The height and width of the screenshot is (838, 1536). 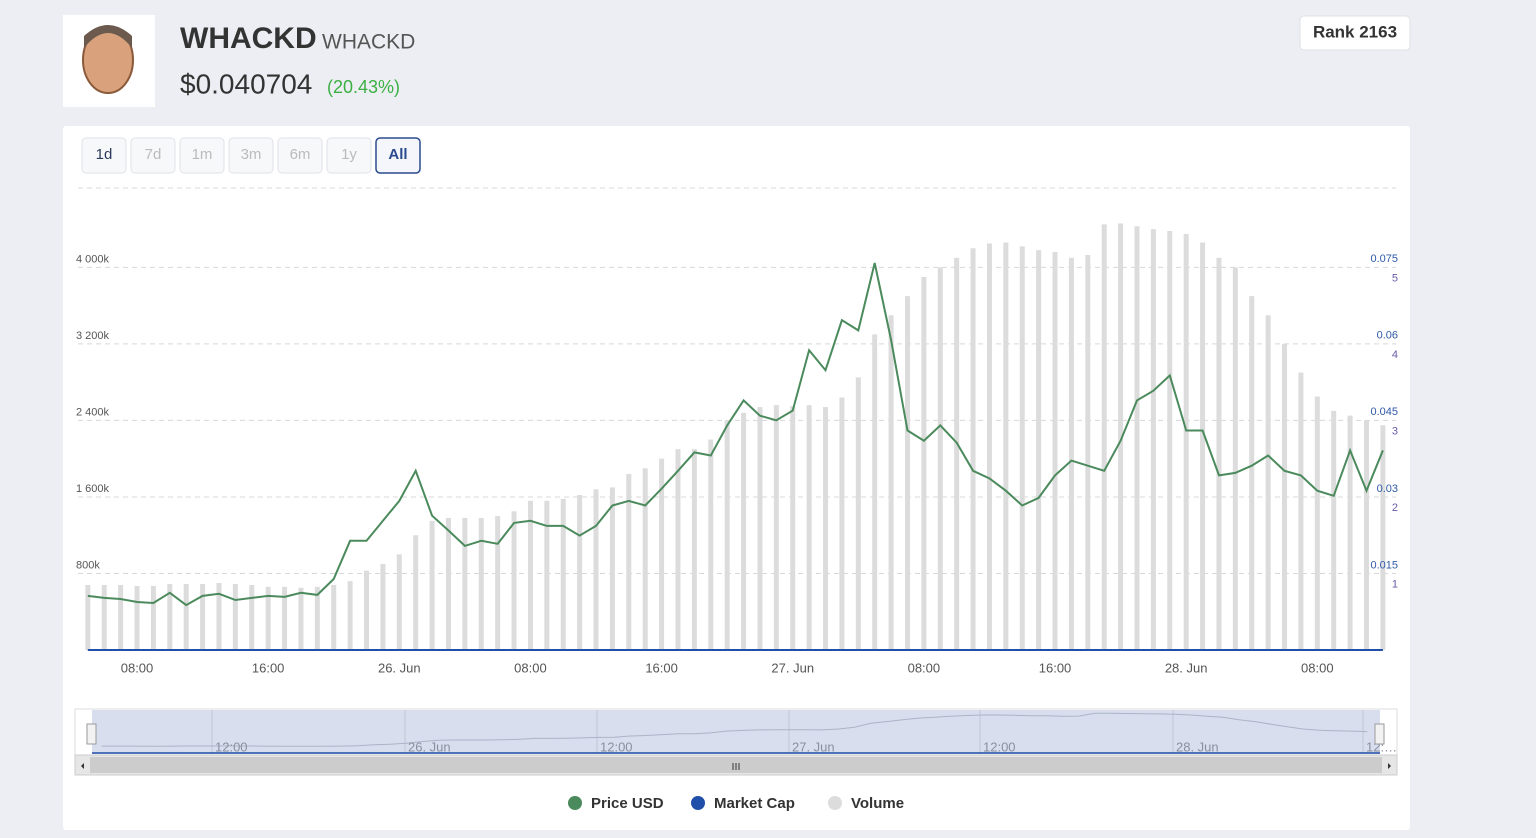 I want to click on x-tick-label: 28. Jun, so click(x=1186, y=667).